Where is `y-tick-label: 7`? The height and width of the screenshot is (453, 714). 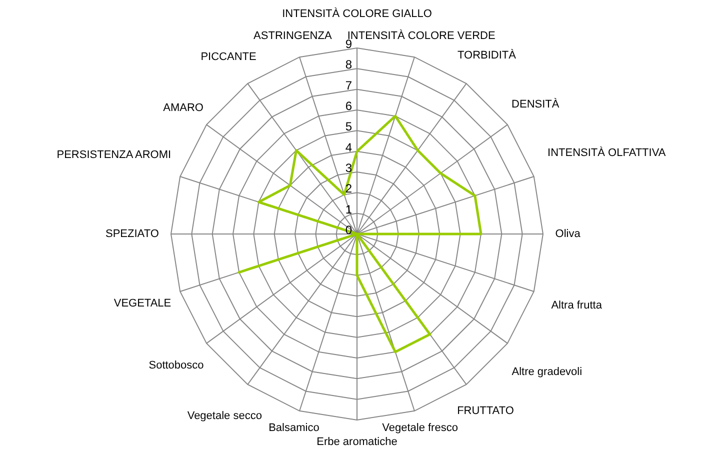
y-tick-label: 7 is located at coordinates (348, 85).